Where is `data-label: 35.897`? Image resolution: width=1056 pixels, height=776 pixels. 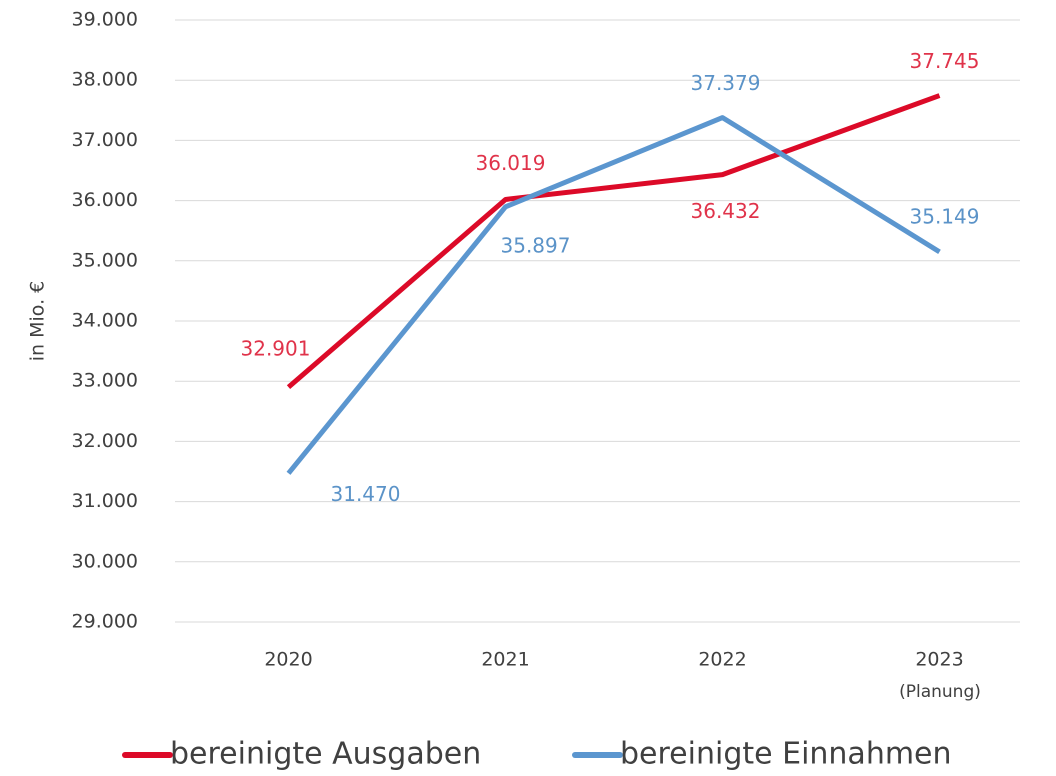
data-label: 35.897 is located at coordinates (536, 245).